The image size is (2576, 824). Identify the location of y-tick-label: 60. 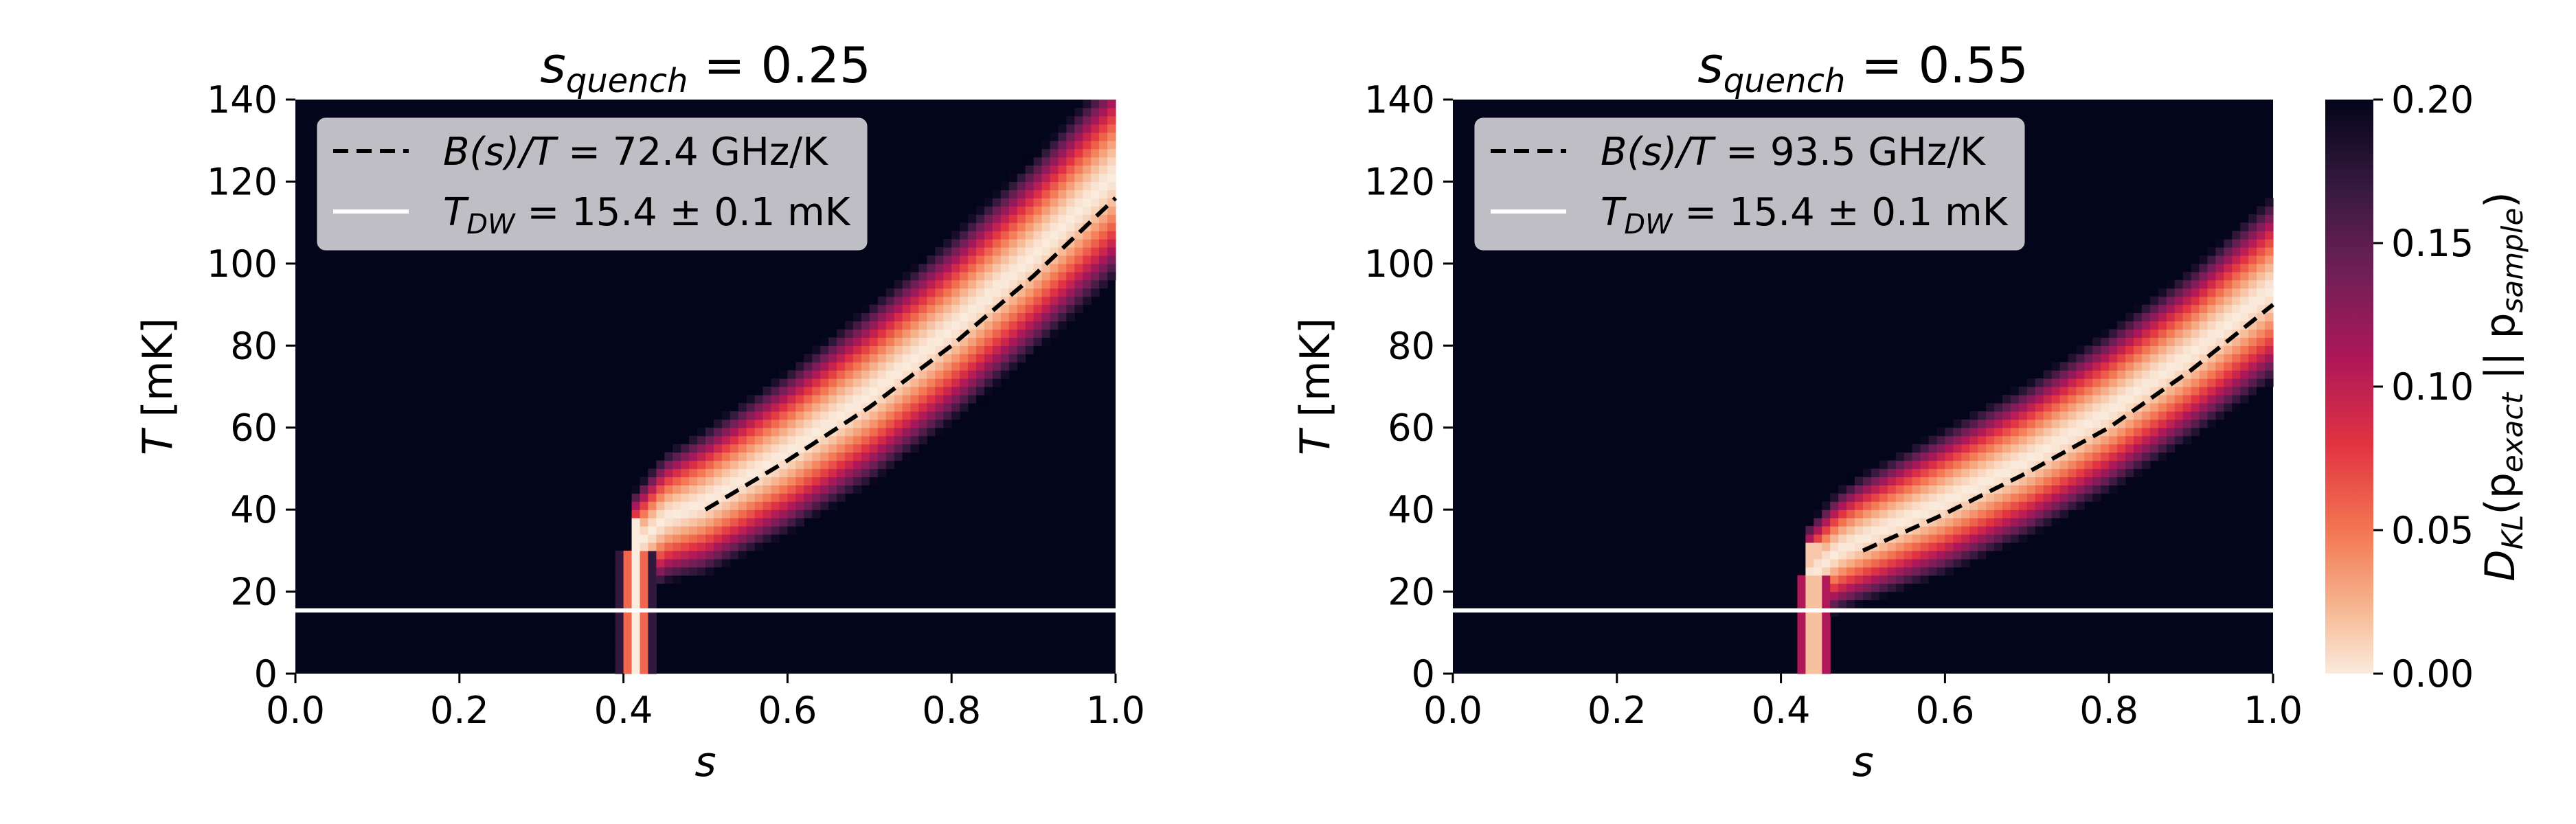
(254, 428).